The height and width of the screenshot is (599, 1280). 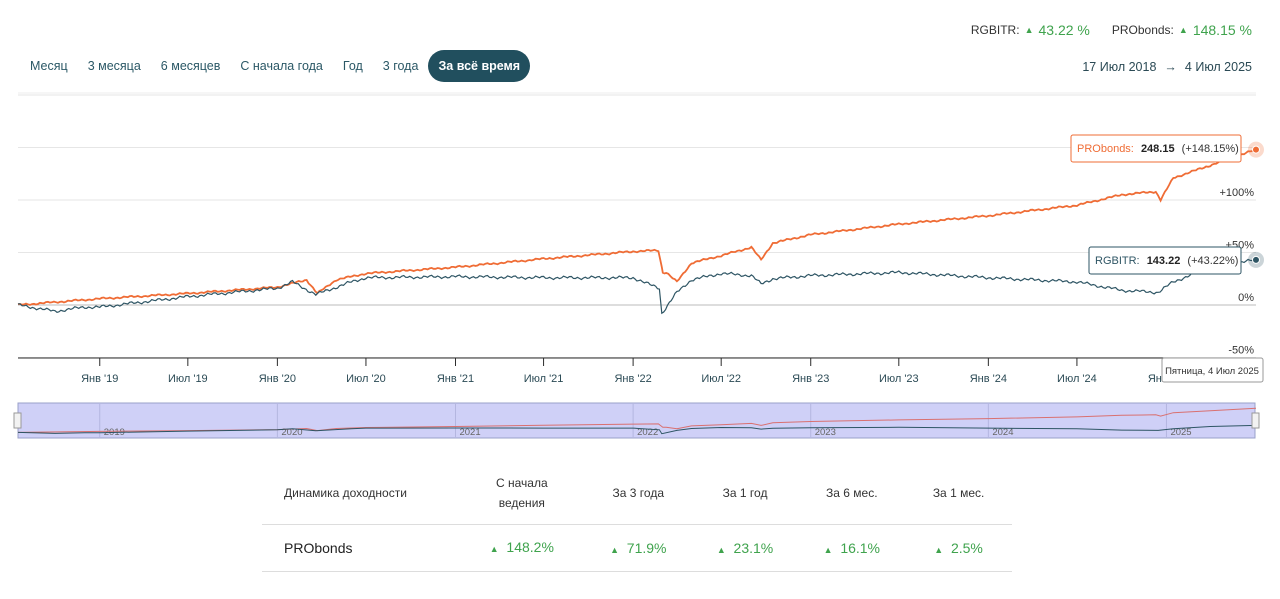 What do you see at coordinates (521, 503) in the screenshot?
I see `header-since-inception-line2: ведения` at bounding box center [521, 503].